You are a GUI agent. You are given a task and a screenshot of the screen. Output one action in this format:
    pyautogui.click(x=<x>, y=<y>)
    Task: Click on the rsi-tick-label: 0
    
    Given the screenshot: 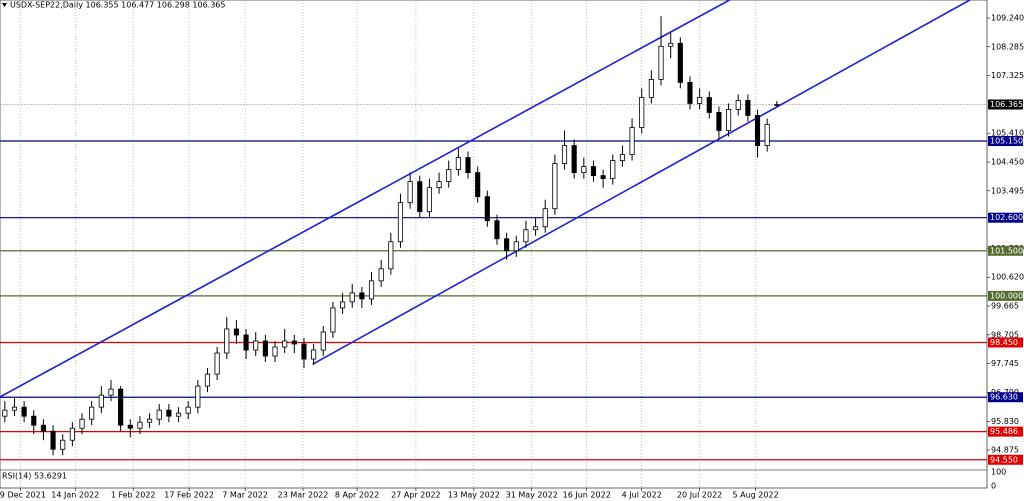 What is the action you would take?
    pyautogui.click(x=993, y=486)
    